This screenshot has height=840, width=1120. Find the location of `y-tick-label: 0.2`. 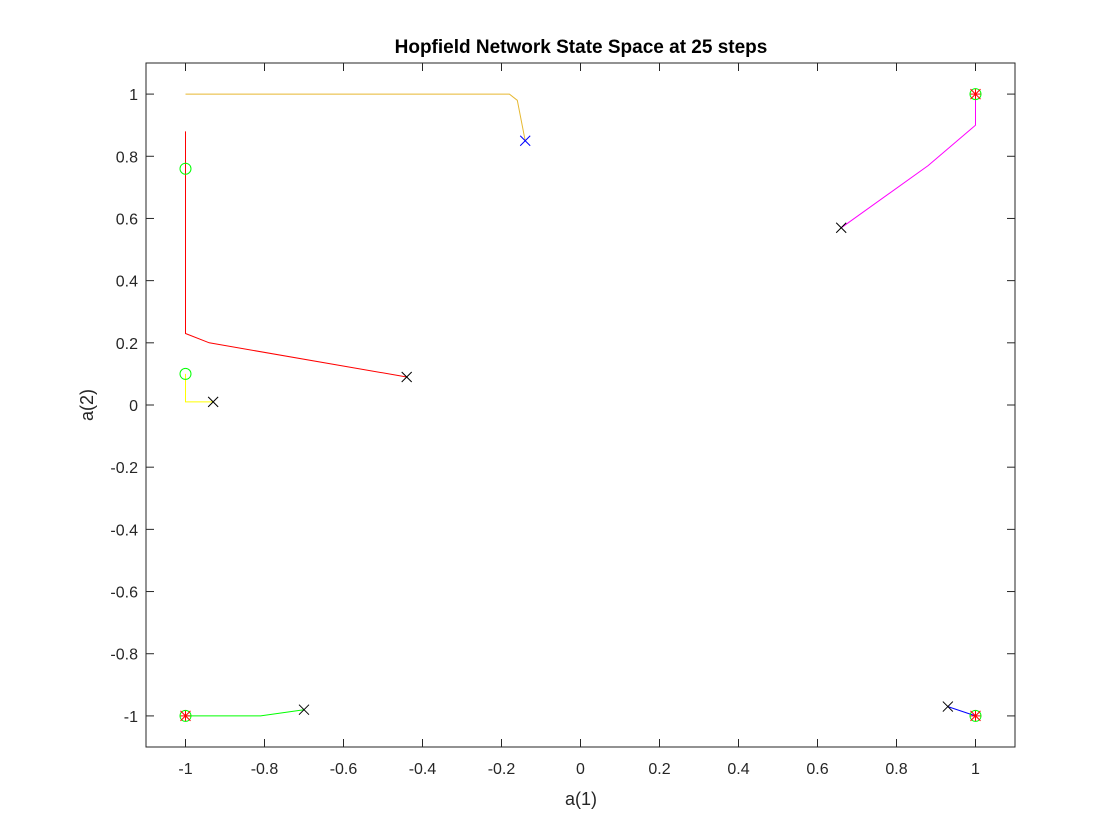

y-tick-label: 0.2 is located at coordinates (127, 344).